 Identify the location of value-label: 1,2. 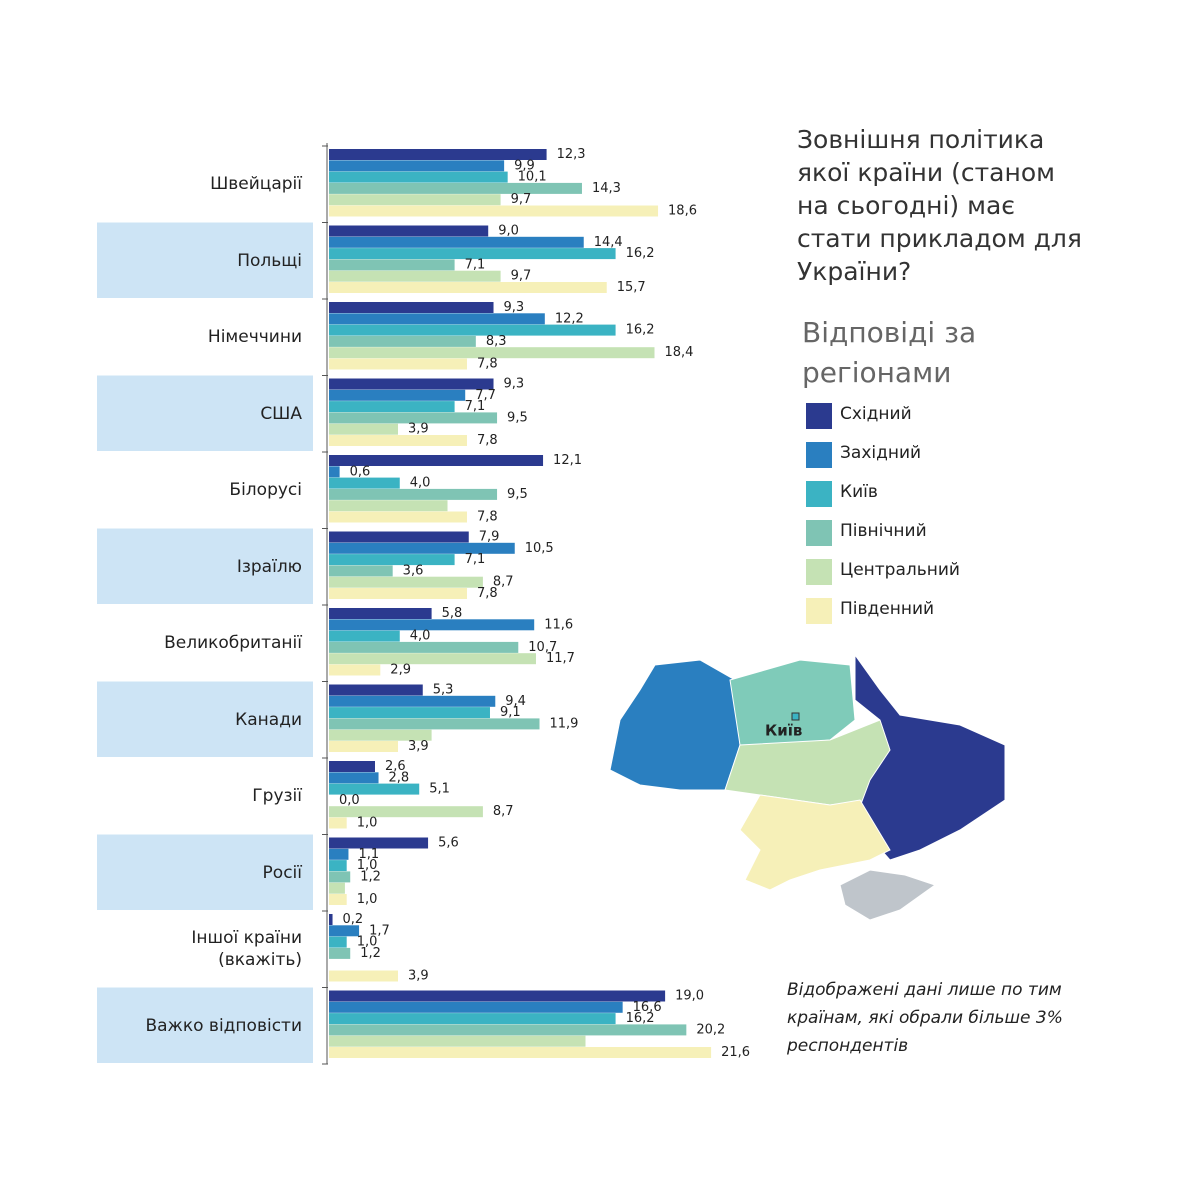
(370, 953).